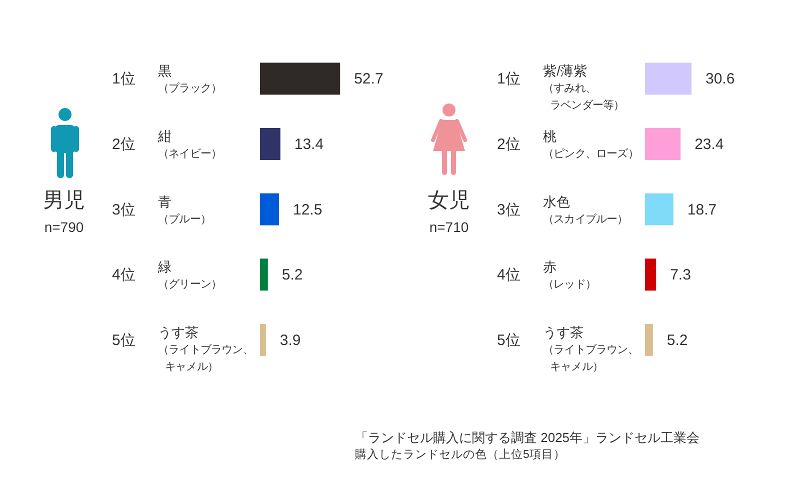 Image resolution: width=786 pixels, height=485 pixels. Describe the element at coordinates (527, 437) in the screenshot. I see `text: 「ランドセル購入に関する調査 2025年」ランドセル工業会` at that location.